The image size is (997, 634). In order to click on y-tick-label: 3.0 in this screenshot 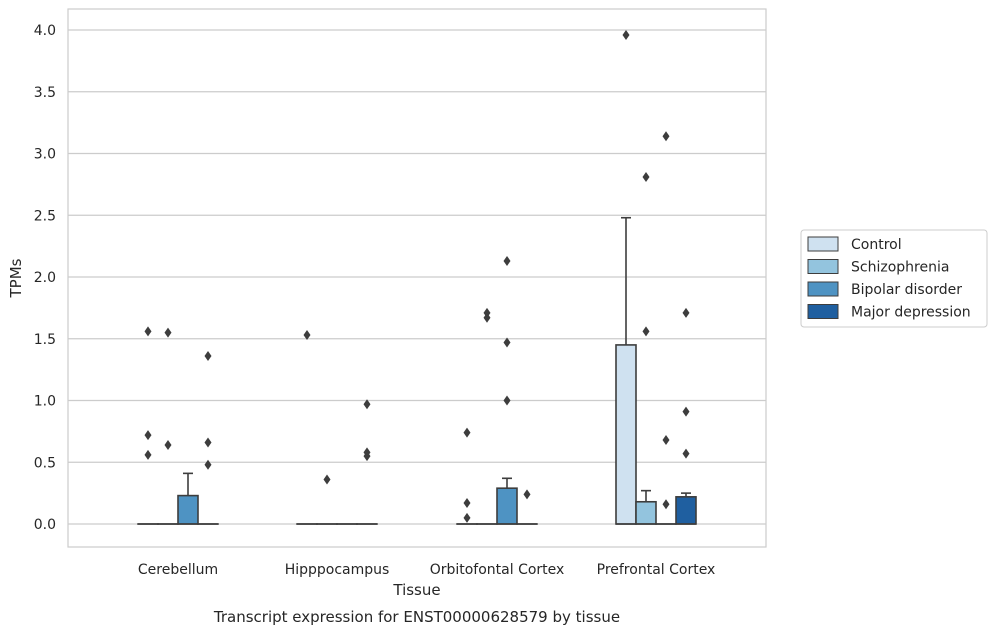, I will do `click(45, 155)`.